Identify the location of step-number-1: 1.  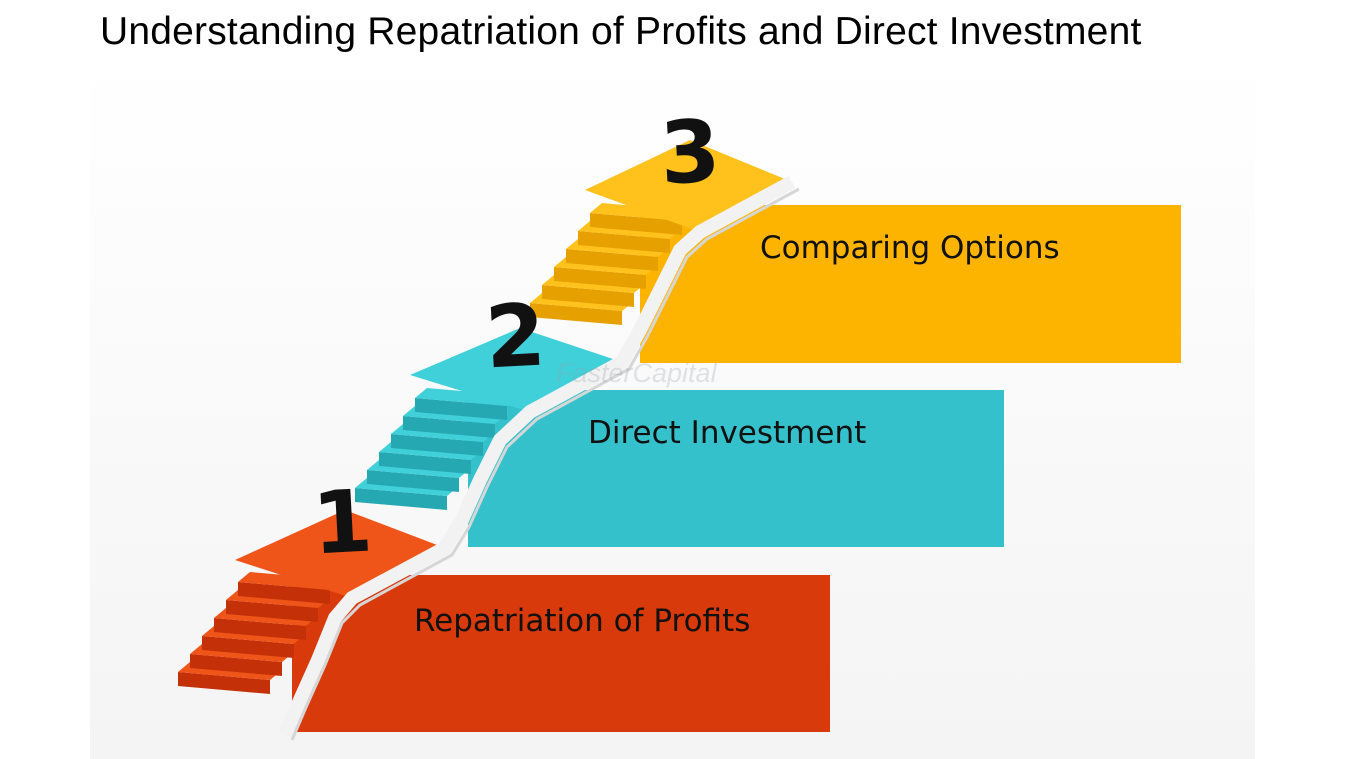
(342, 522).